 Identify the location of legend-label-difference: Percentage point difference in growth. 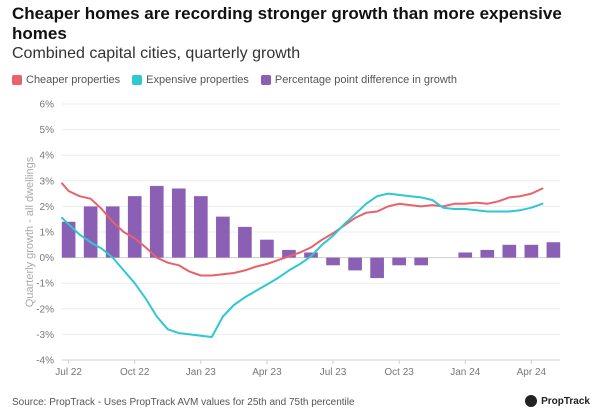
(365, 80).